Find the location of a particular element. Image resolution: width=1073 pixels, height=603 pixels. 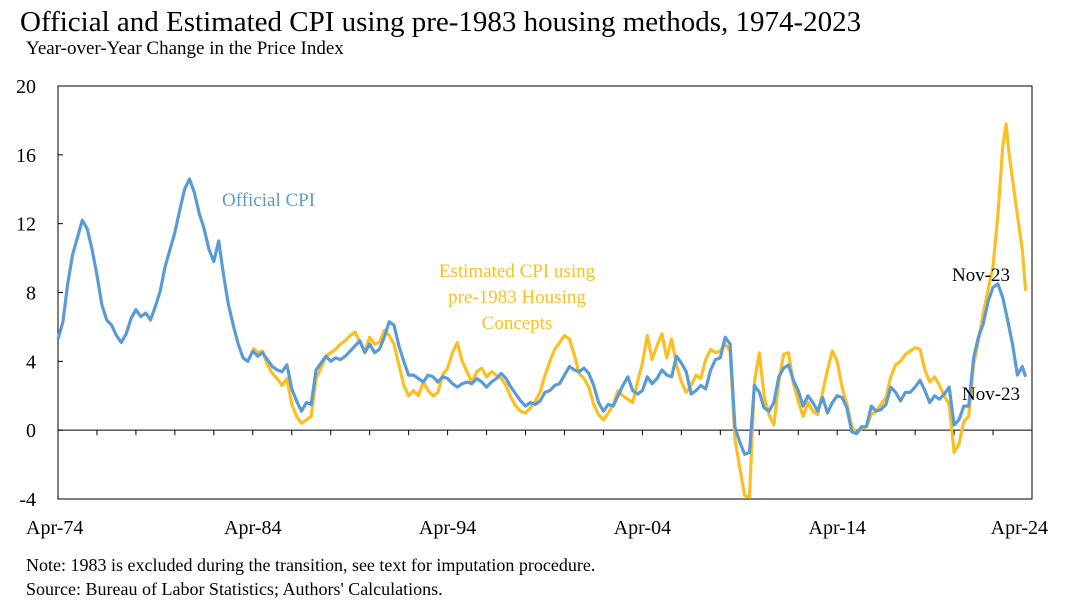

series-label-estimated-cpi: Concepts is located at coordinates (517, 323).